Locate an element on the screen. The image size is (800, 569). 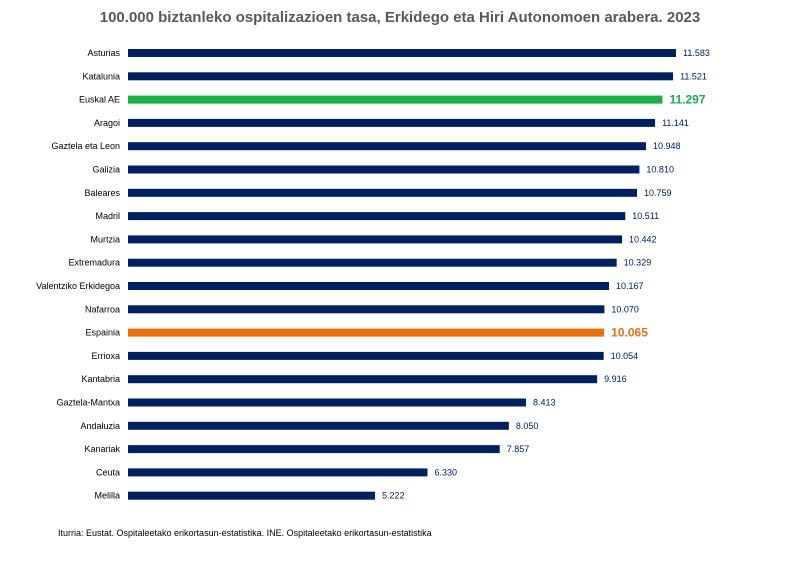
bar-asturias is located at coordinates (402, 53).